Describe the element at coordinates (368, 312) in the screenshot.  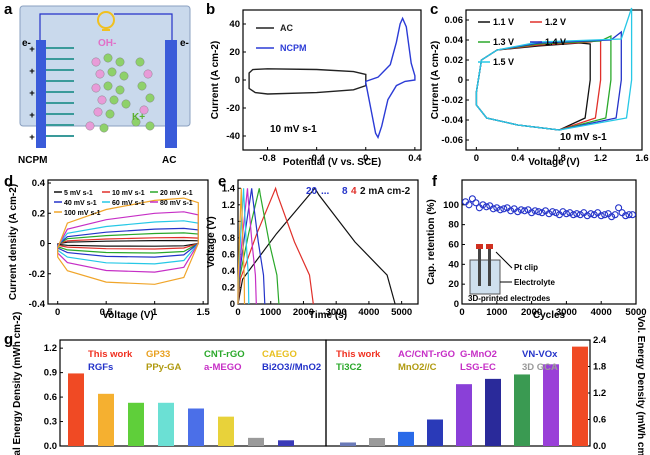
I see `x-tick-label: 4000` at that location.